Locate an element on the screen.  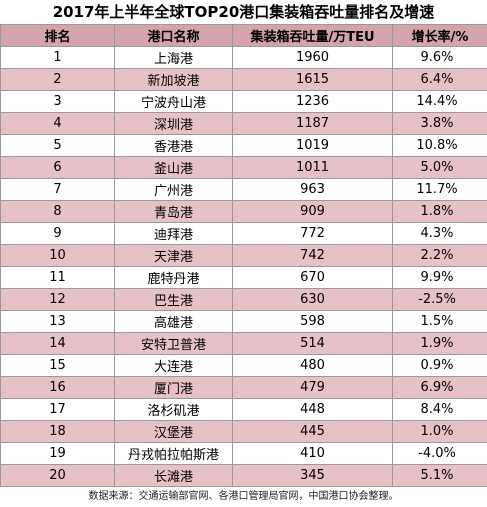
table-row: 16 厦门港 479 6.9% is located at coordinates (243, 387).